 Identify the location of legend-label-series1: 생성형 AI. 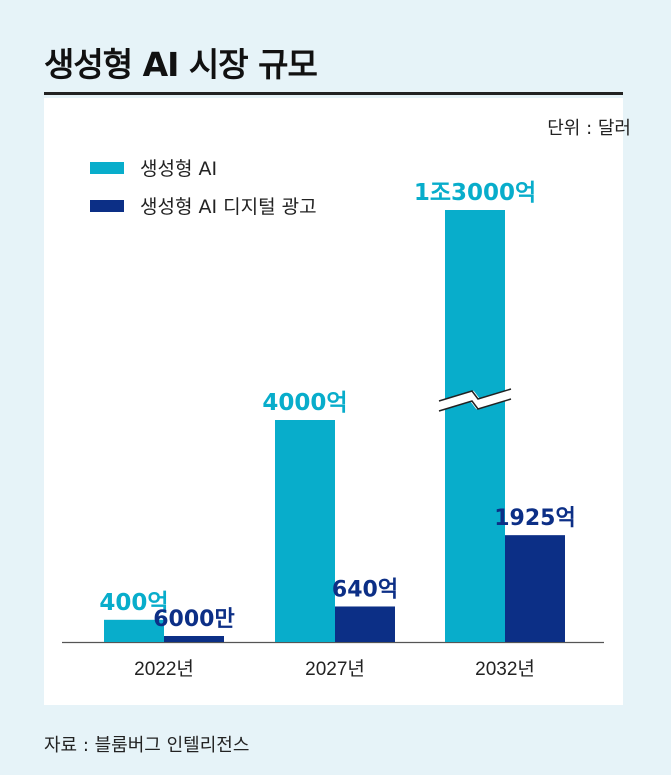
(179, 169).